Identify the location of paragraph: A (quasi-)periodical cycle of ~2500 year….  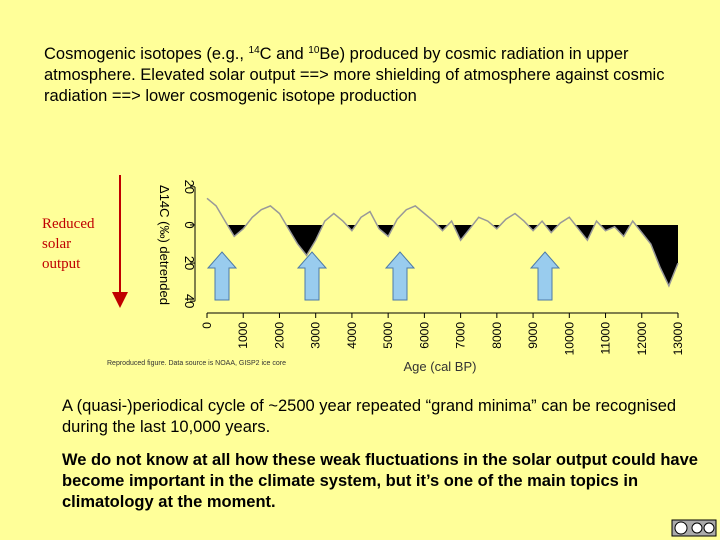
(369, 416).